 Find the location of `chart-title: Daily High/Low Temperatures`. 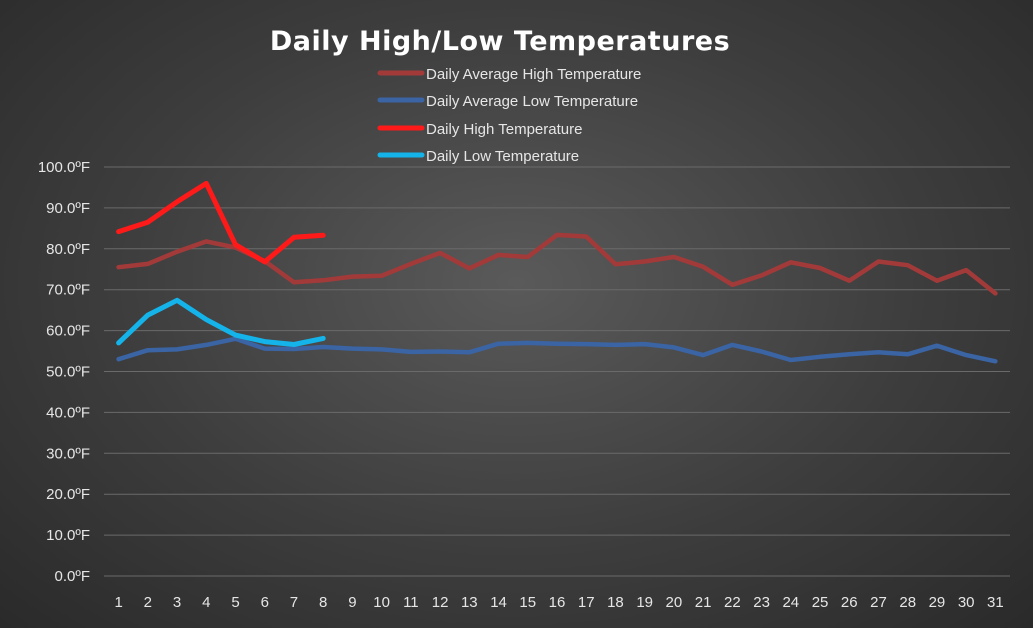

chart-title: Daily High/Low Temperatures is located at coordinates (500, 41).